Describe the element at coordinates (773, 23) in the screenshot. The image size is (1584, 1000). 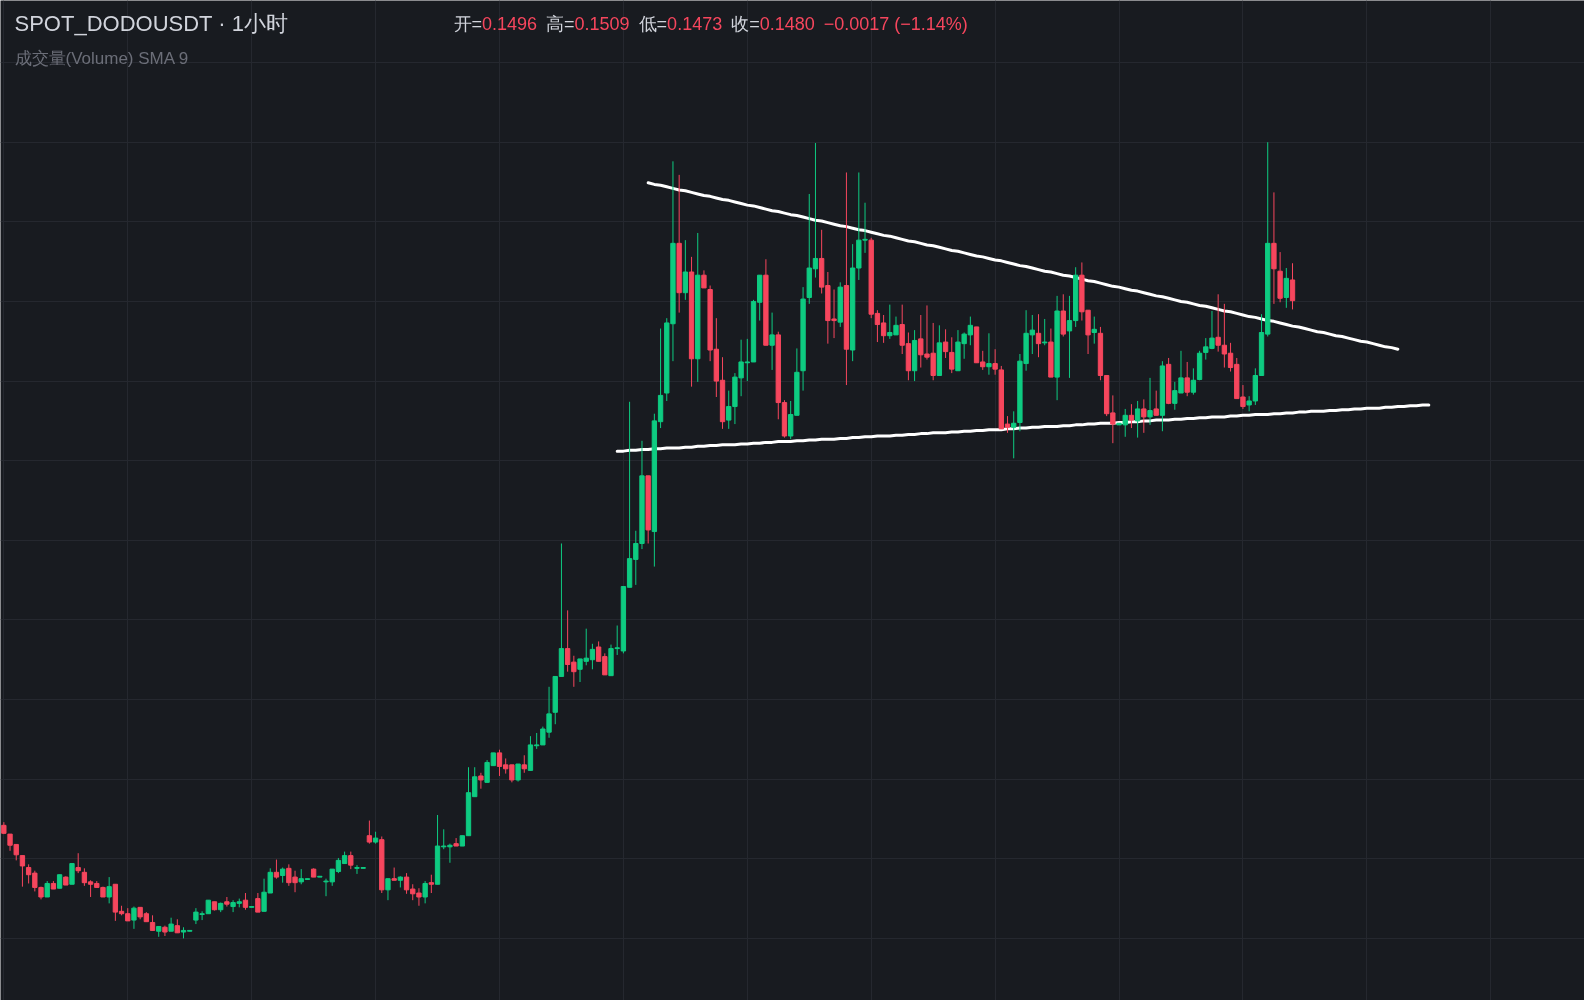
I see `text: 收=0.1480` at that location.